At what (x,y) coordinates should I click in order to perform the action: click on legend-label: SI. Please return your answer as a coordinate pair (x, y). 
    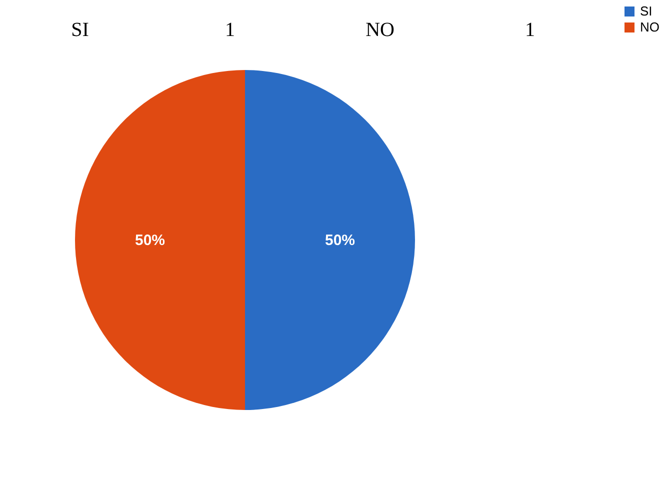
    Looking at the image, I should click on (646, 11).